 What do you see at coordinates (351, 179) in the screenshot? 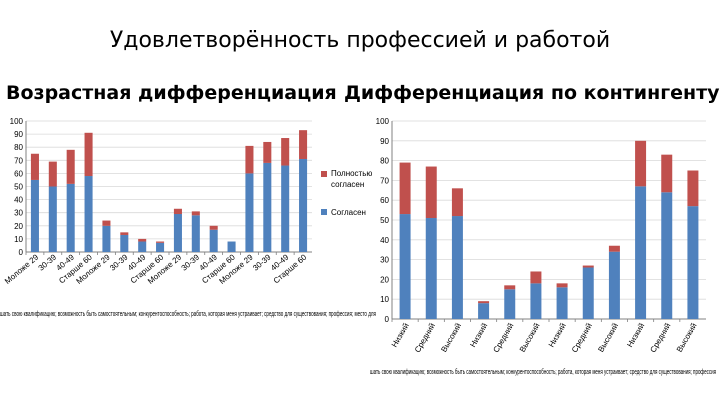
I see `legend-label-fully-agree: Полностью согласен` at bounding box center [351, 179].